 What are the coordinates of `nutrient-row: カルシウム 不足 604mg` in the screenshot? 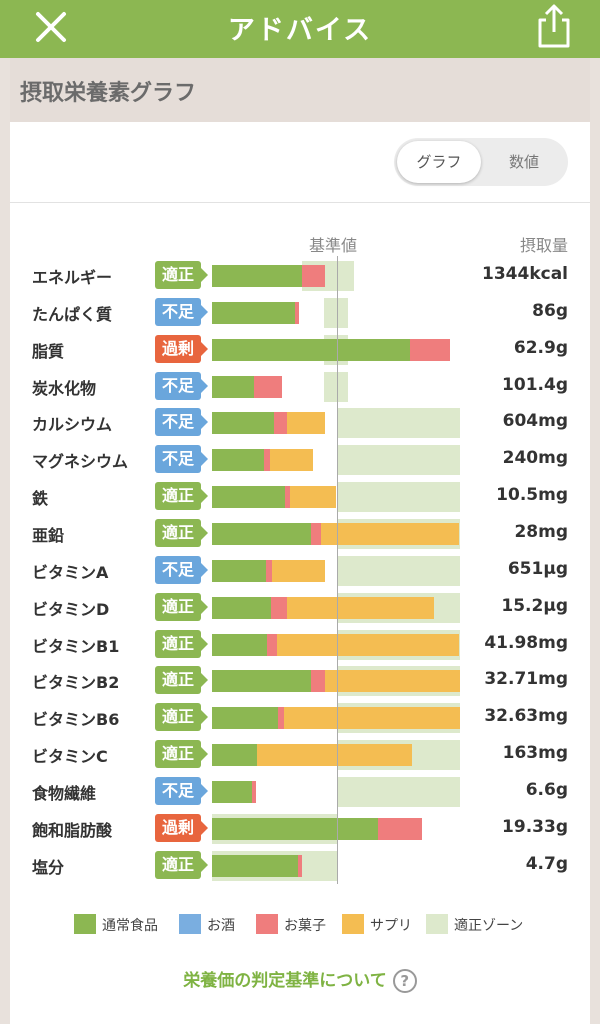 It's located at (300, 422).